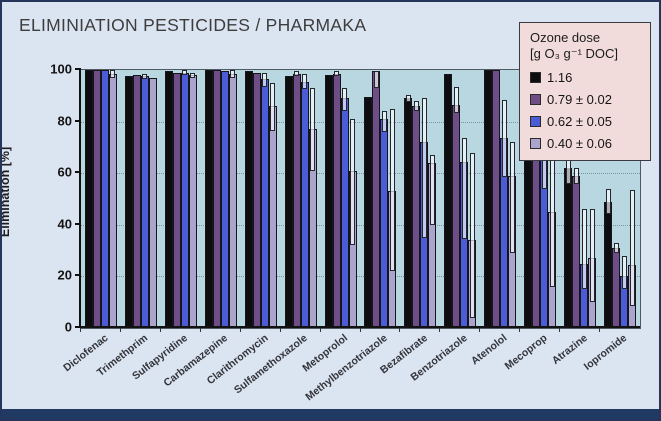 This screenshot has height=421, width=661. Describe the element at coordinates (344, 213) in the screenshot. I see `bar-metoprolol-s2` at that location.